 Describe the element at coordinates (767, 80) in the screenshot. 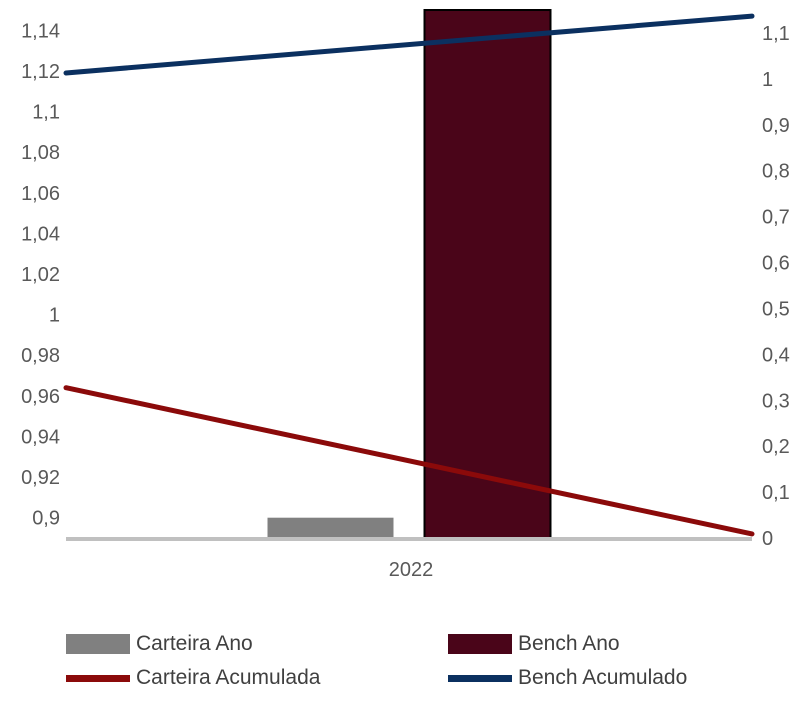

I see `y-right-tick-label: 1` at that location.